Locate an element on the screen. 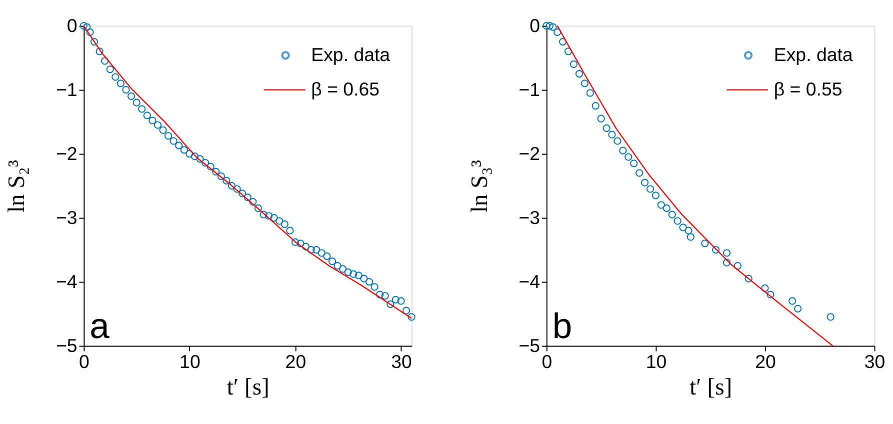 Image resolution: width=893 pixels, height=424 pixels. y-axis-title: ln S₂³ is located at coordinates (17, 186).